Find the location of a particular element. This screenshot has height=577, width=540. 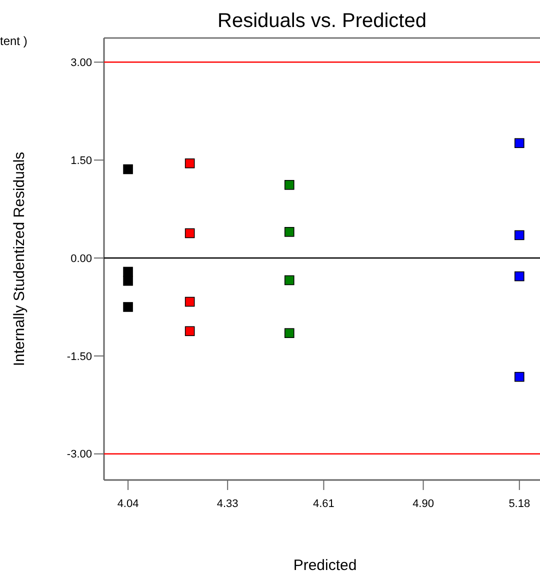

x-tick-label: 4.90 is located at coordinates (423, 504).